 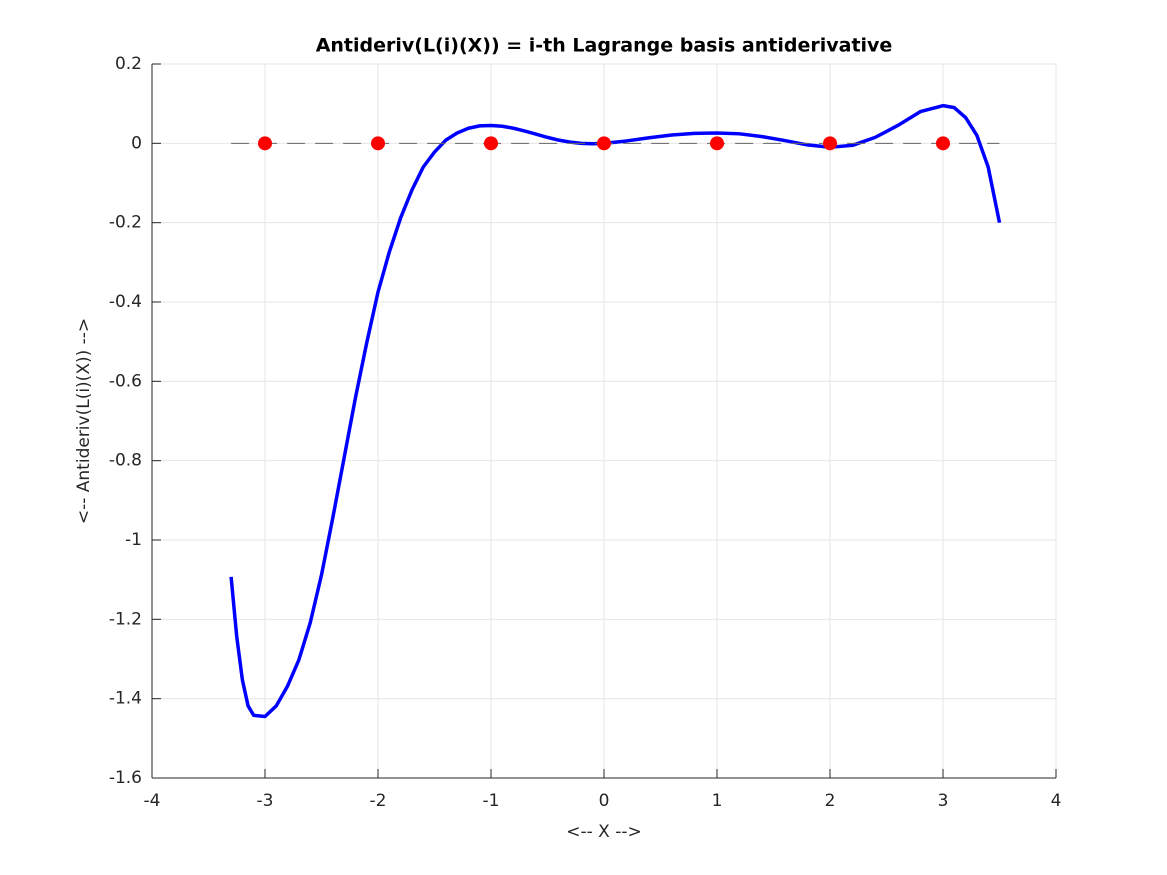 What do you see at coordinates (125, 461) in the screenshot?
I see `y-tick-label: -0.8` at bounding box center [125, 461].